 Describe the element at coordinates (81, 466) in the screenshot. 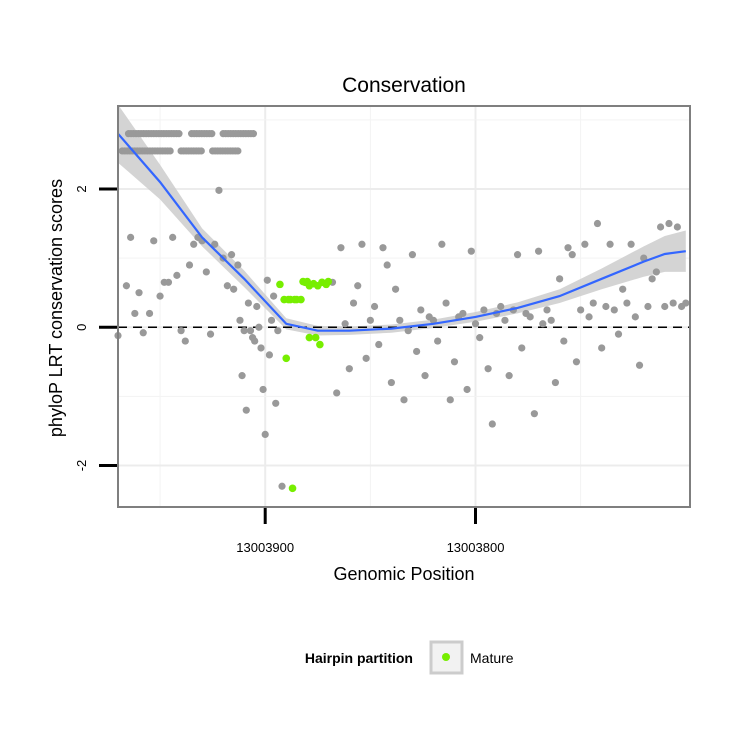

I see `y-tick-label: -2` at that location.